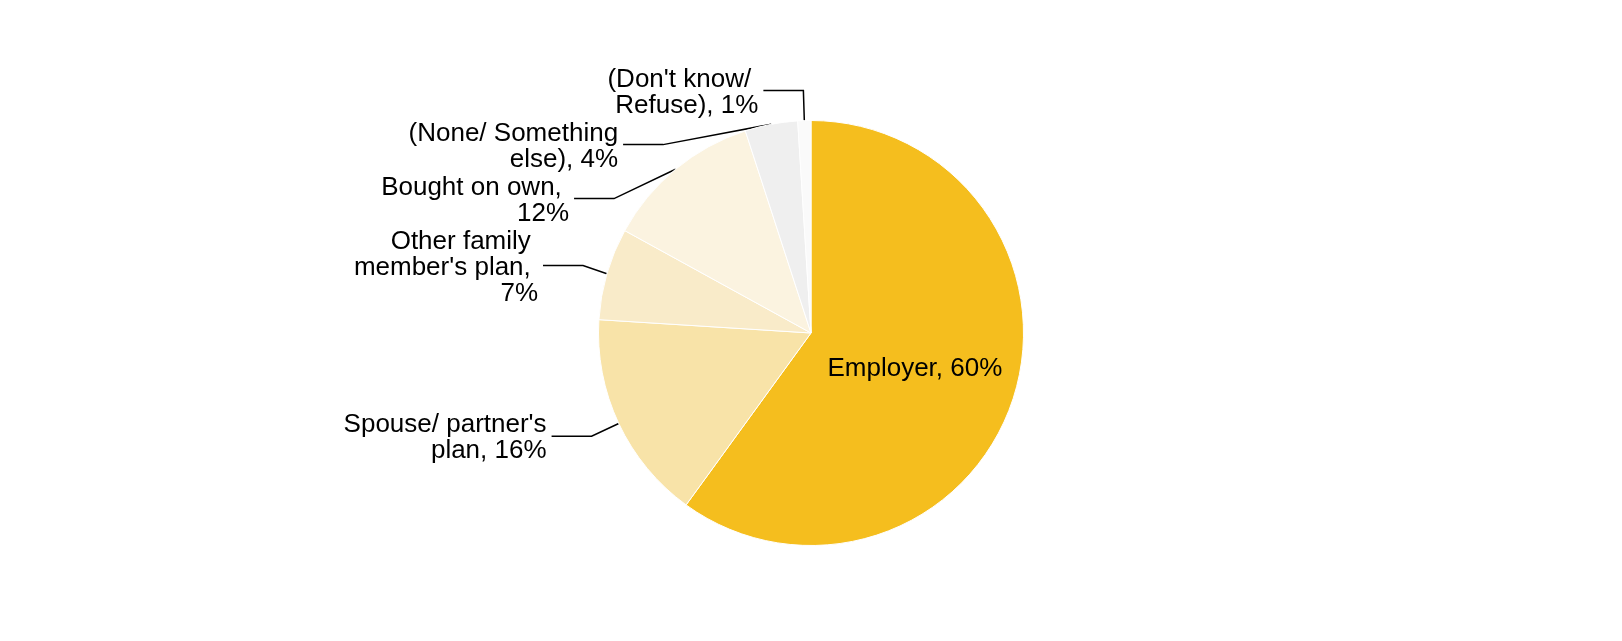 This screenshot has height=641, width=1622. What do you see at coordinates (446, 265) in the screenshot?
I see `slice-label: Other family member's plan, 7%` at bounding box center [446, 265].